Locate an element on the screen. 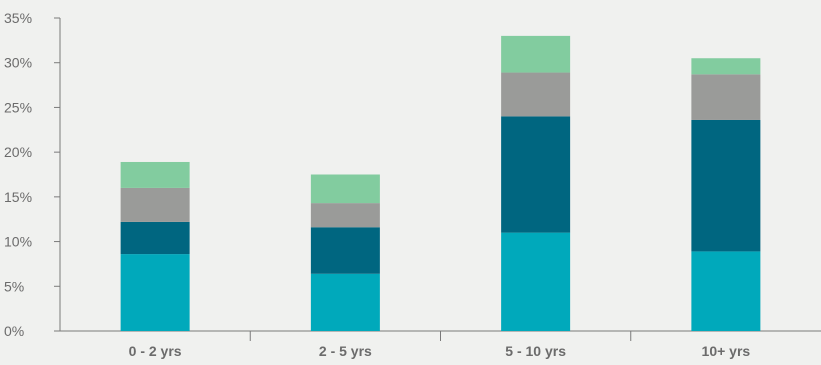  y-tick-label: 35% is located at coordinates (18, 18).